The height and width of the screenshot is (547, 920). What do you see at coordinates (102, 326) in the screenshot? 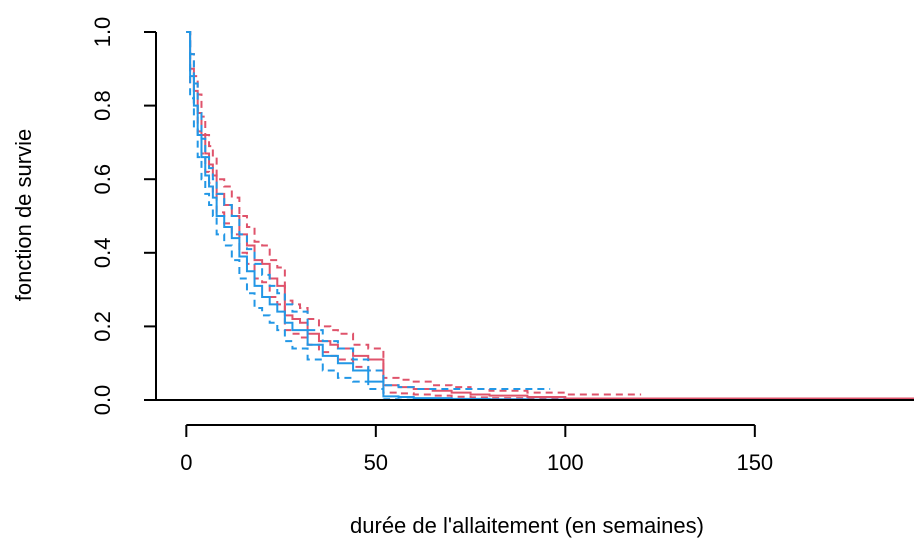
I see `y-tick-label: 0.2` at bounding box center [102, 326].